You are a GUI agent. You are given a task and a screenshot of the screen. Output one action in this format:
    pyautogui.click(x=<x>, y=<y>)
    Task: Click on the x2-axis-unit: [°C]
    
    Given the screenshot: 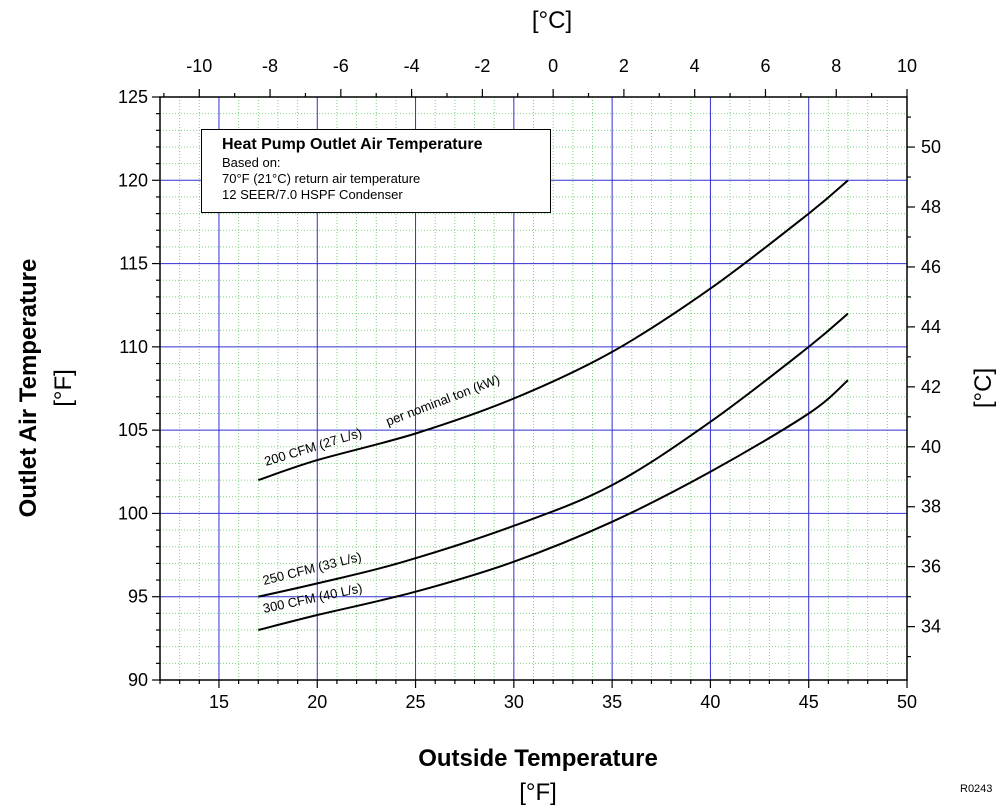 What is the action you would take?
    pyautogui.click(x=552, y=20)
    